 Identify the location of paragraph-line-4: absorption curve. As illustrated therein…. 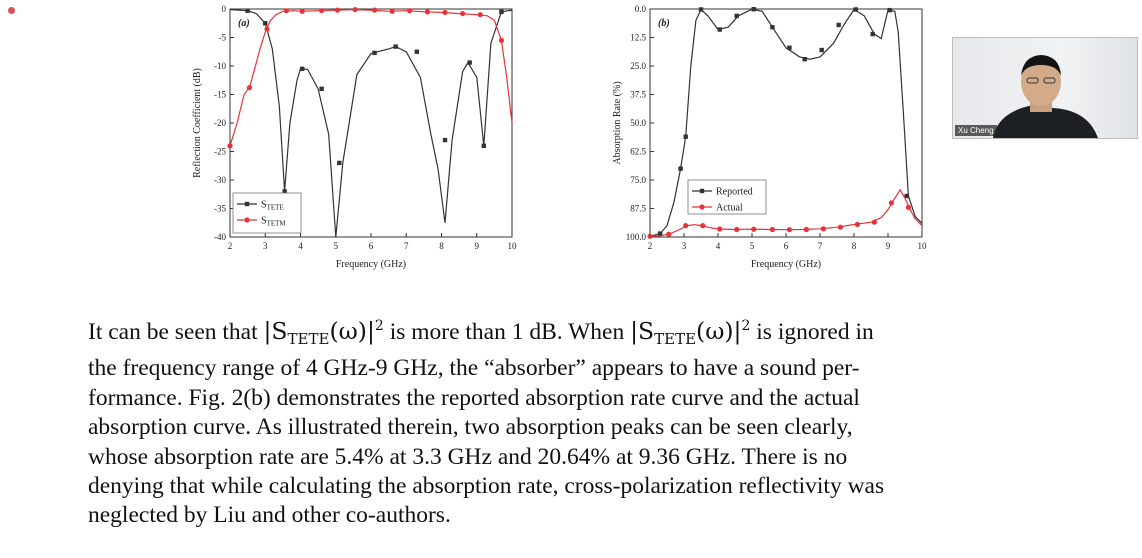
(470, 427).